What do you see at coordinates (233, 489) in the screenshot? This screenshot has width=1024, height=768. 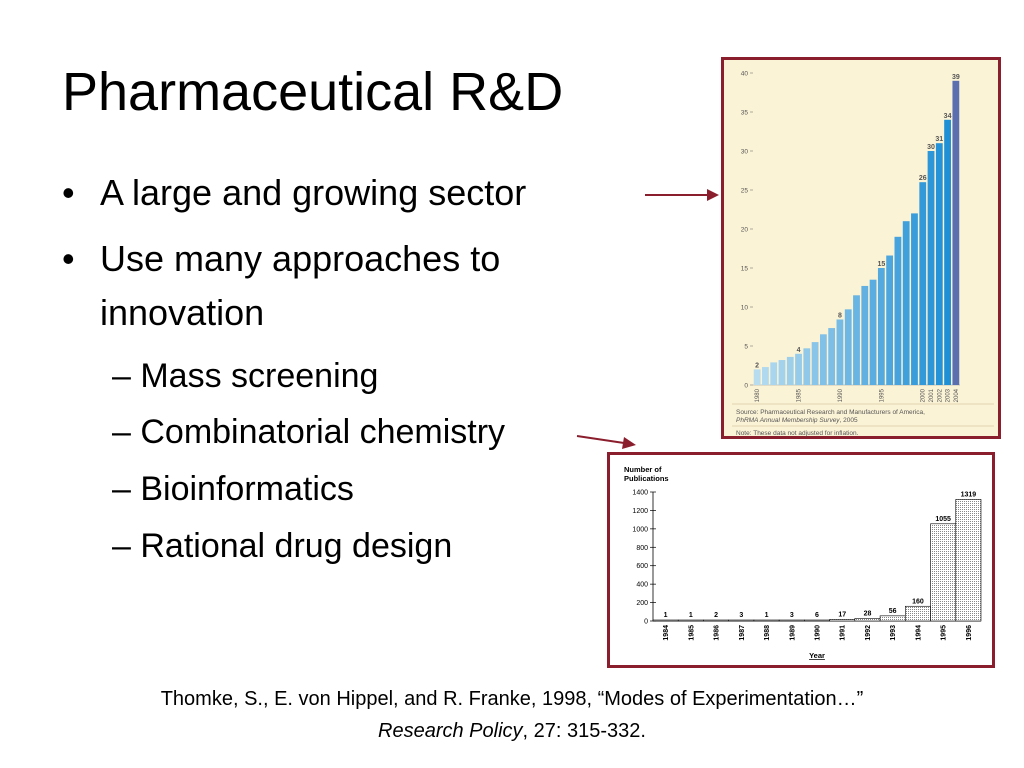 I see `sub-bullet-bioinformatics: – Bioinformatics` at bounding box center [233, 489].